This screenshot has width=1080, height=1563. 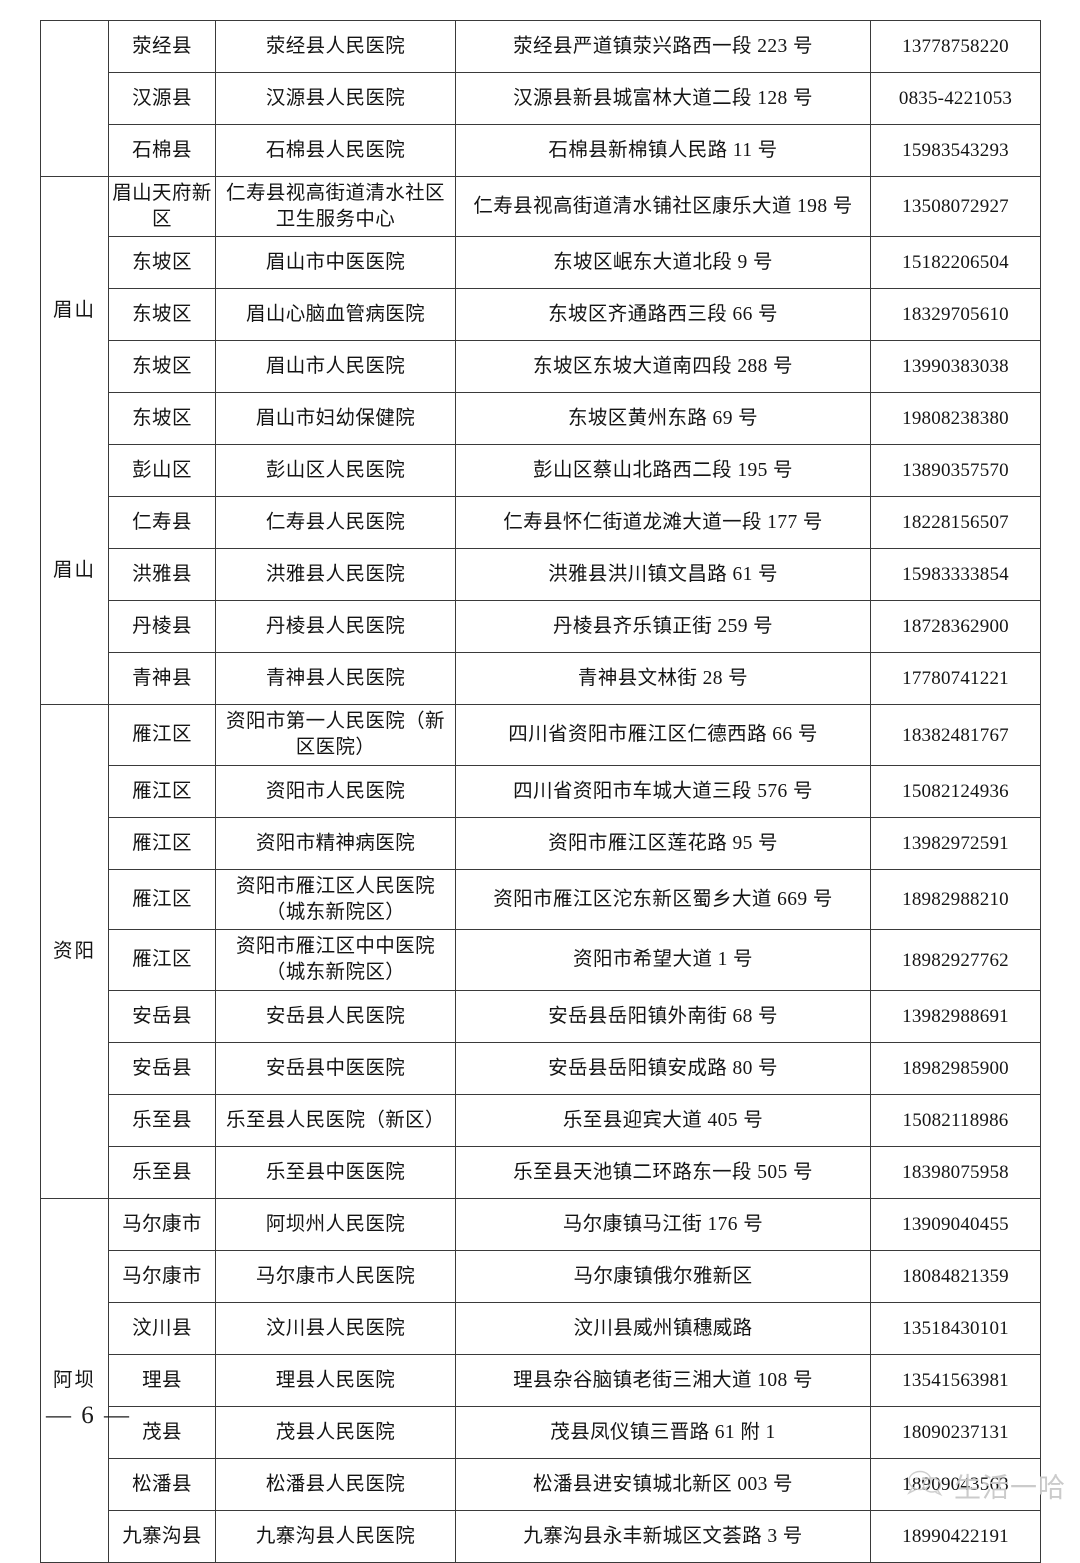 What do you see at coordinates (955, 1224) in the screenshot?
I see `phone-cell: 13909040455` at bounding box center [955, 1224].